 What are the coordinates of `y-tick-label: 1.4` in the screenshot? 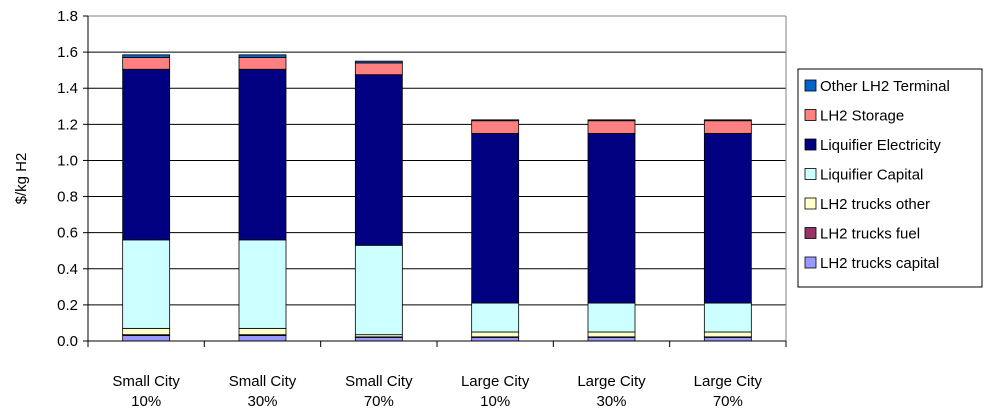 It's located at (67, 88).